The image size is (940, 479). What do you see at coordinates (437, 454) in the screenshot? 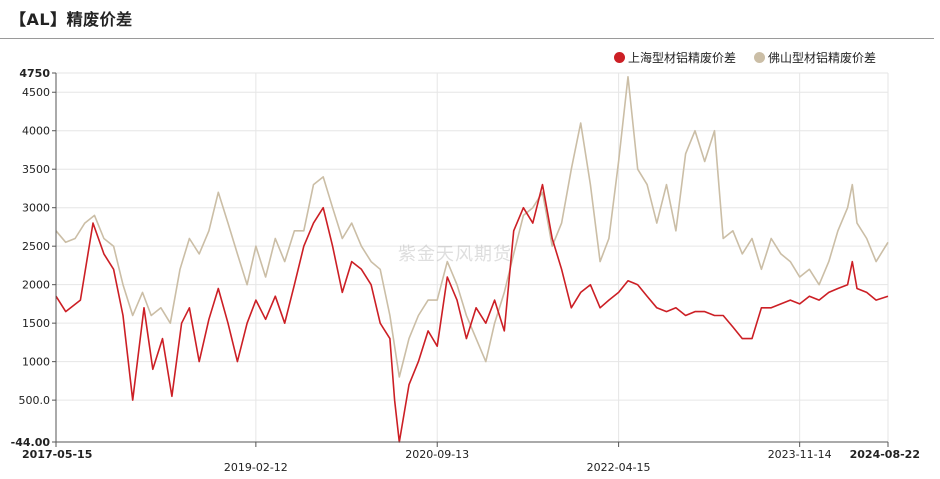
I see `x-tick-label: 2020-09-13` at bounding box center [437, 454].